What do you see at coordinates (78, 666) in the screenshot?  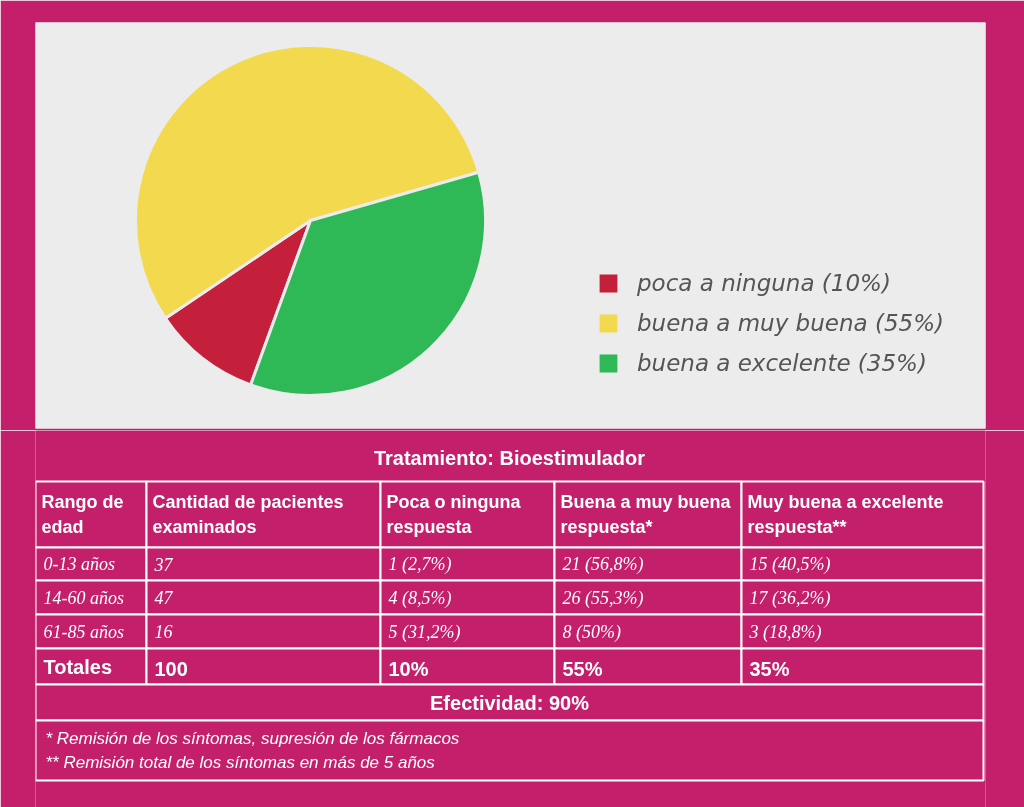 I see `category-label: Totales` at bounding box center [78, 666].